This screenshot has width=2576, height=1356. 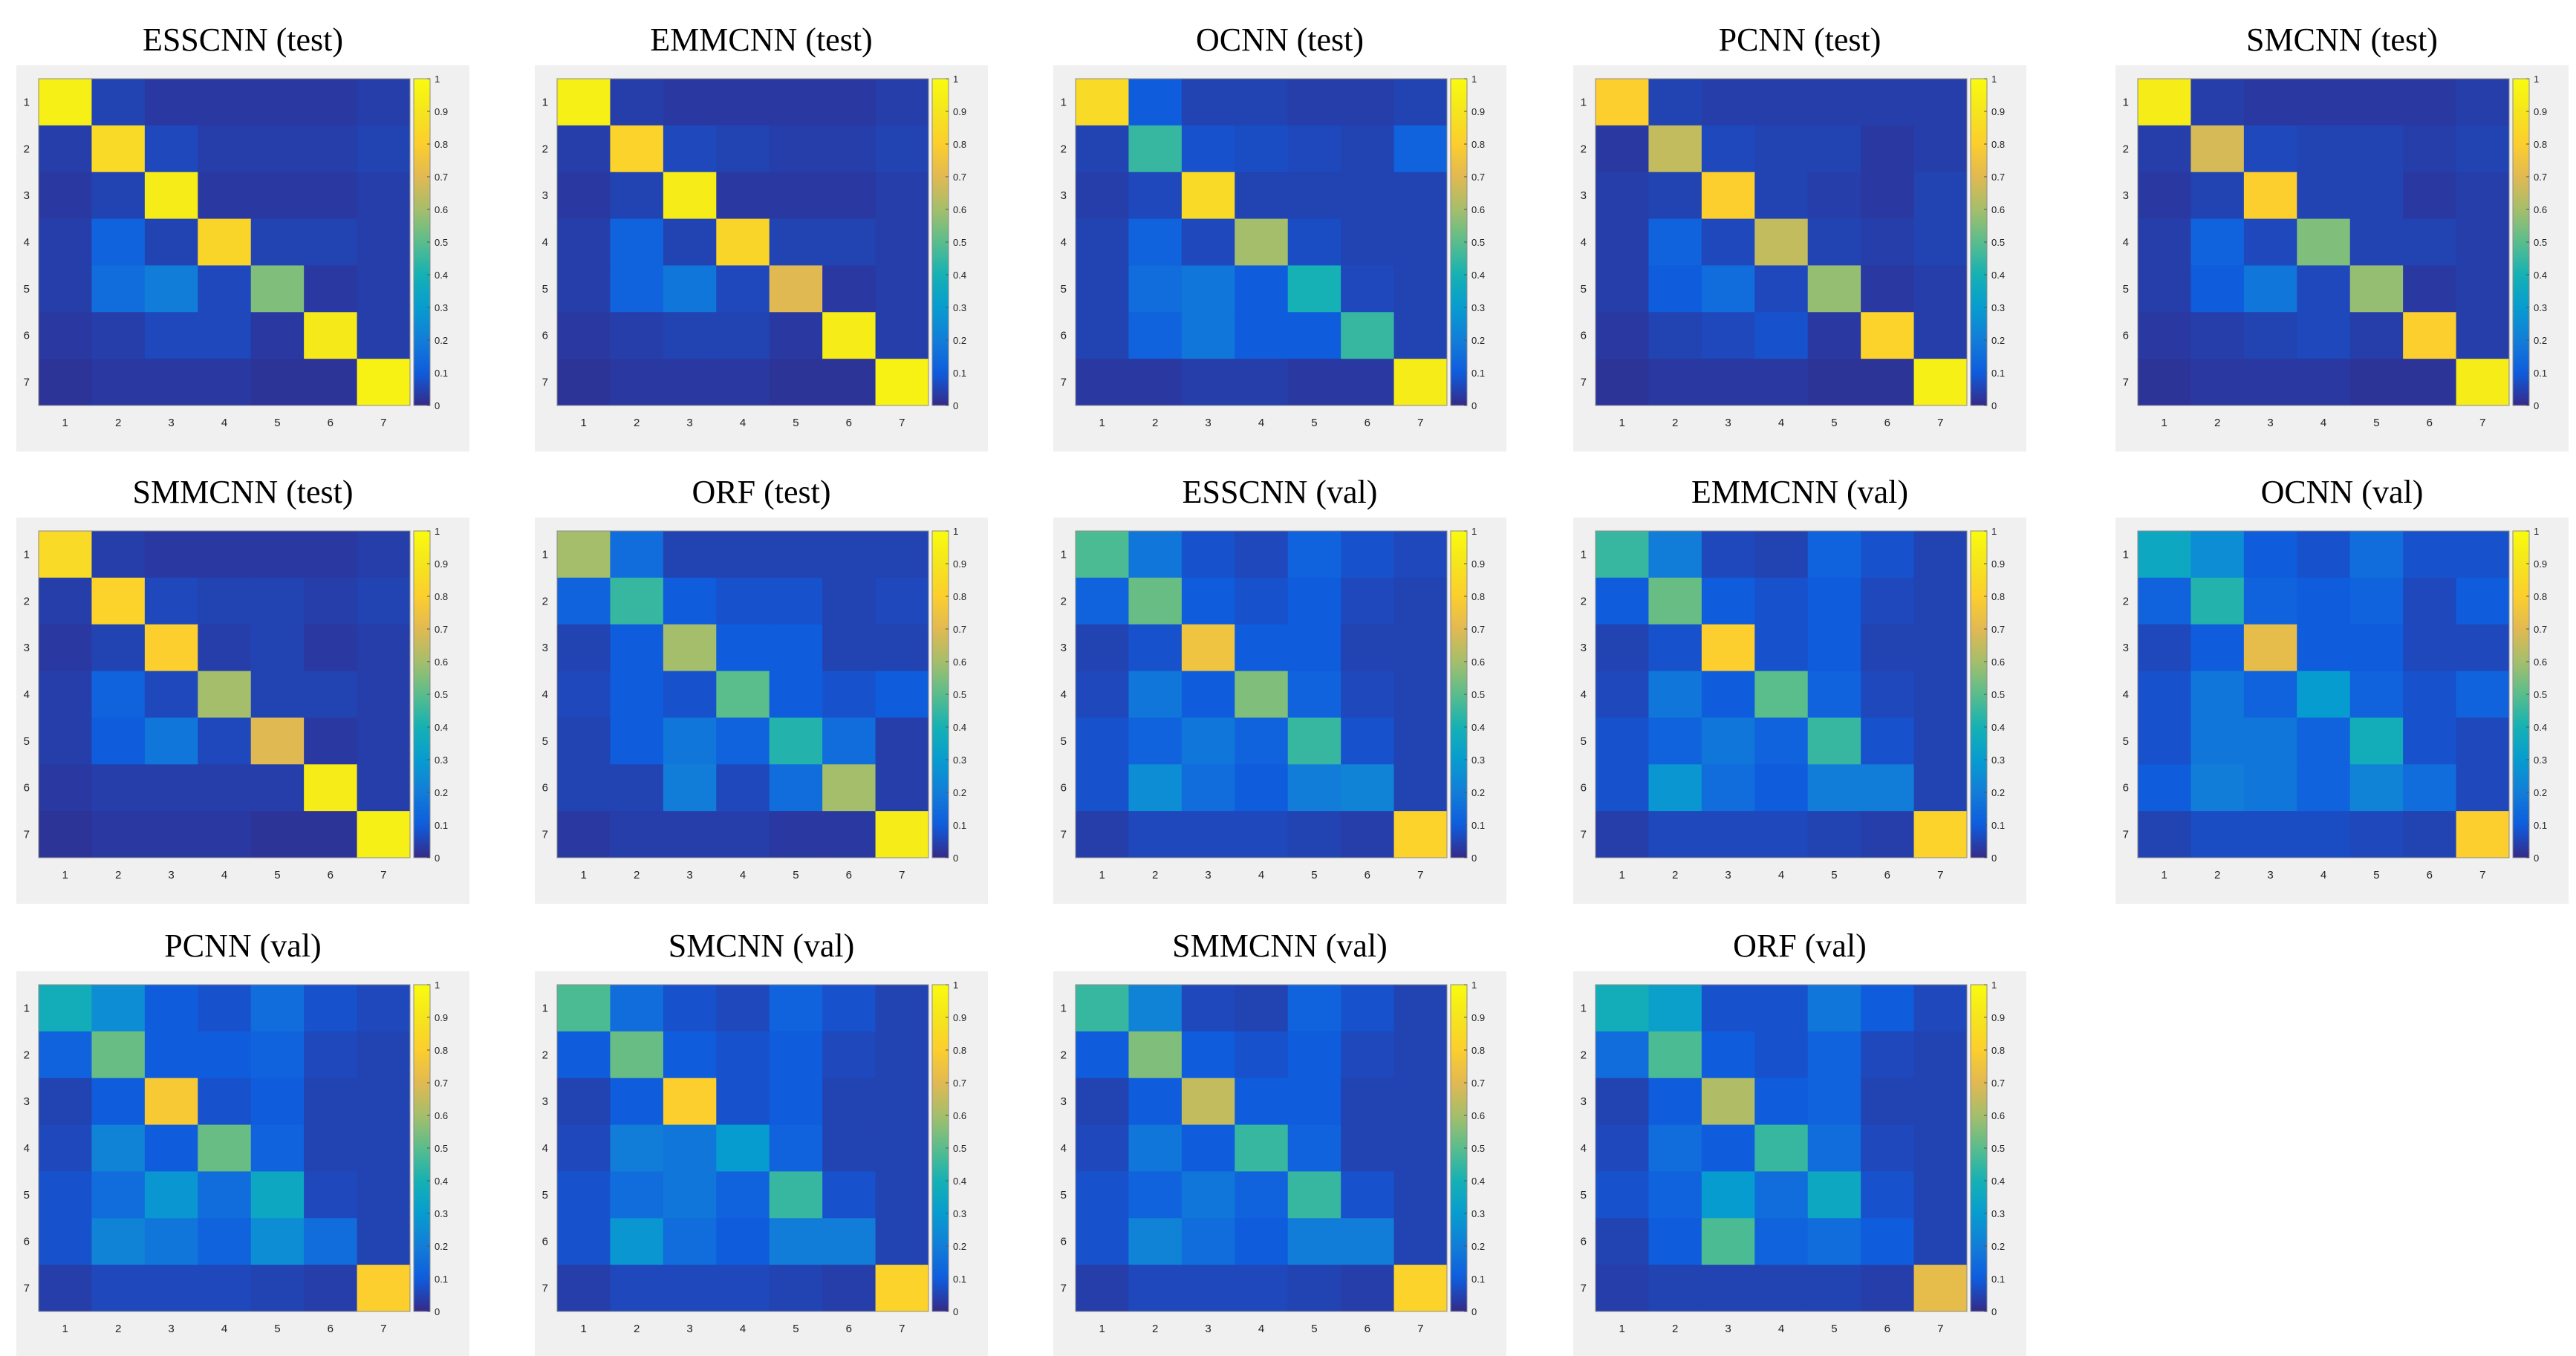 What do you see at coordinates (1998, 630) in the screenshot?
I see `colorbar-tick-label: 0.7` at bounding box center [1998, 630].